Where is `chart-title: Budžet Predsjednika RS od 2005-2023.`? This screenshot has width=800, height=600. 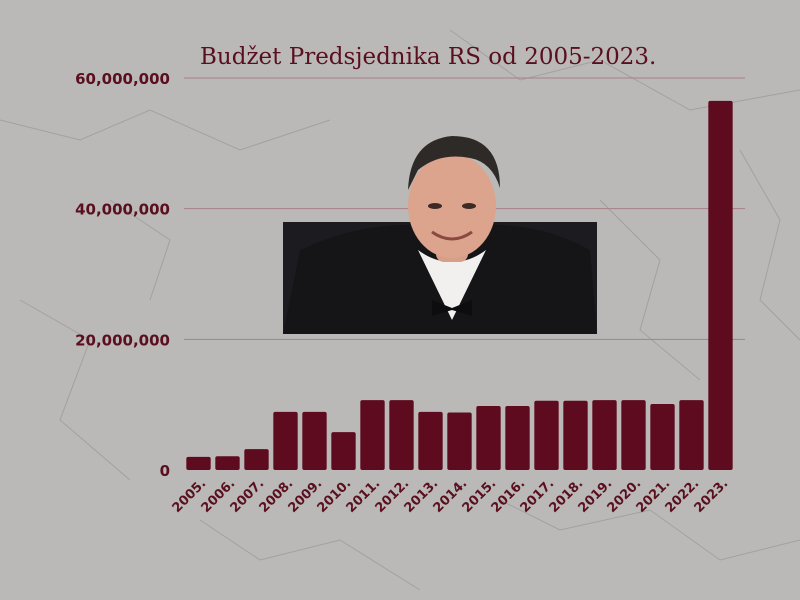
chart-title: Budžet Predsjednika RS od 2005-2023. is located at coordinates (428, 57).